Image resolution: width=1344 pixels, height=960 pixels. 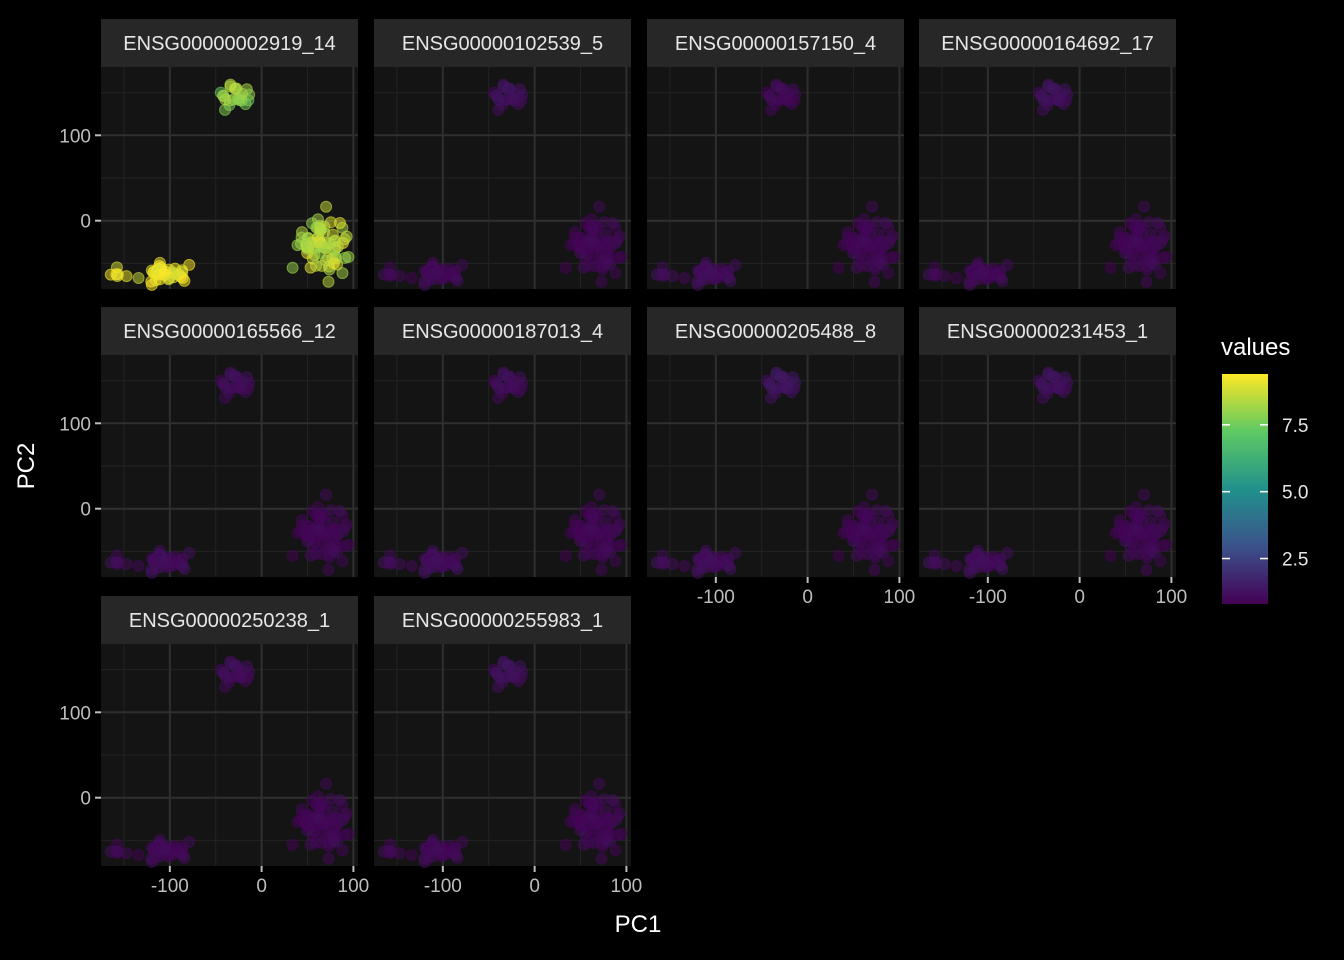 What do you see at coordinates (1255, 347) in the screenshot?
I see `legend-title: values` at bounding box center [1255, 347].